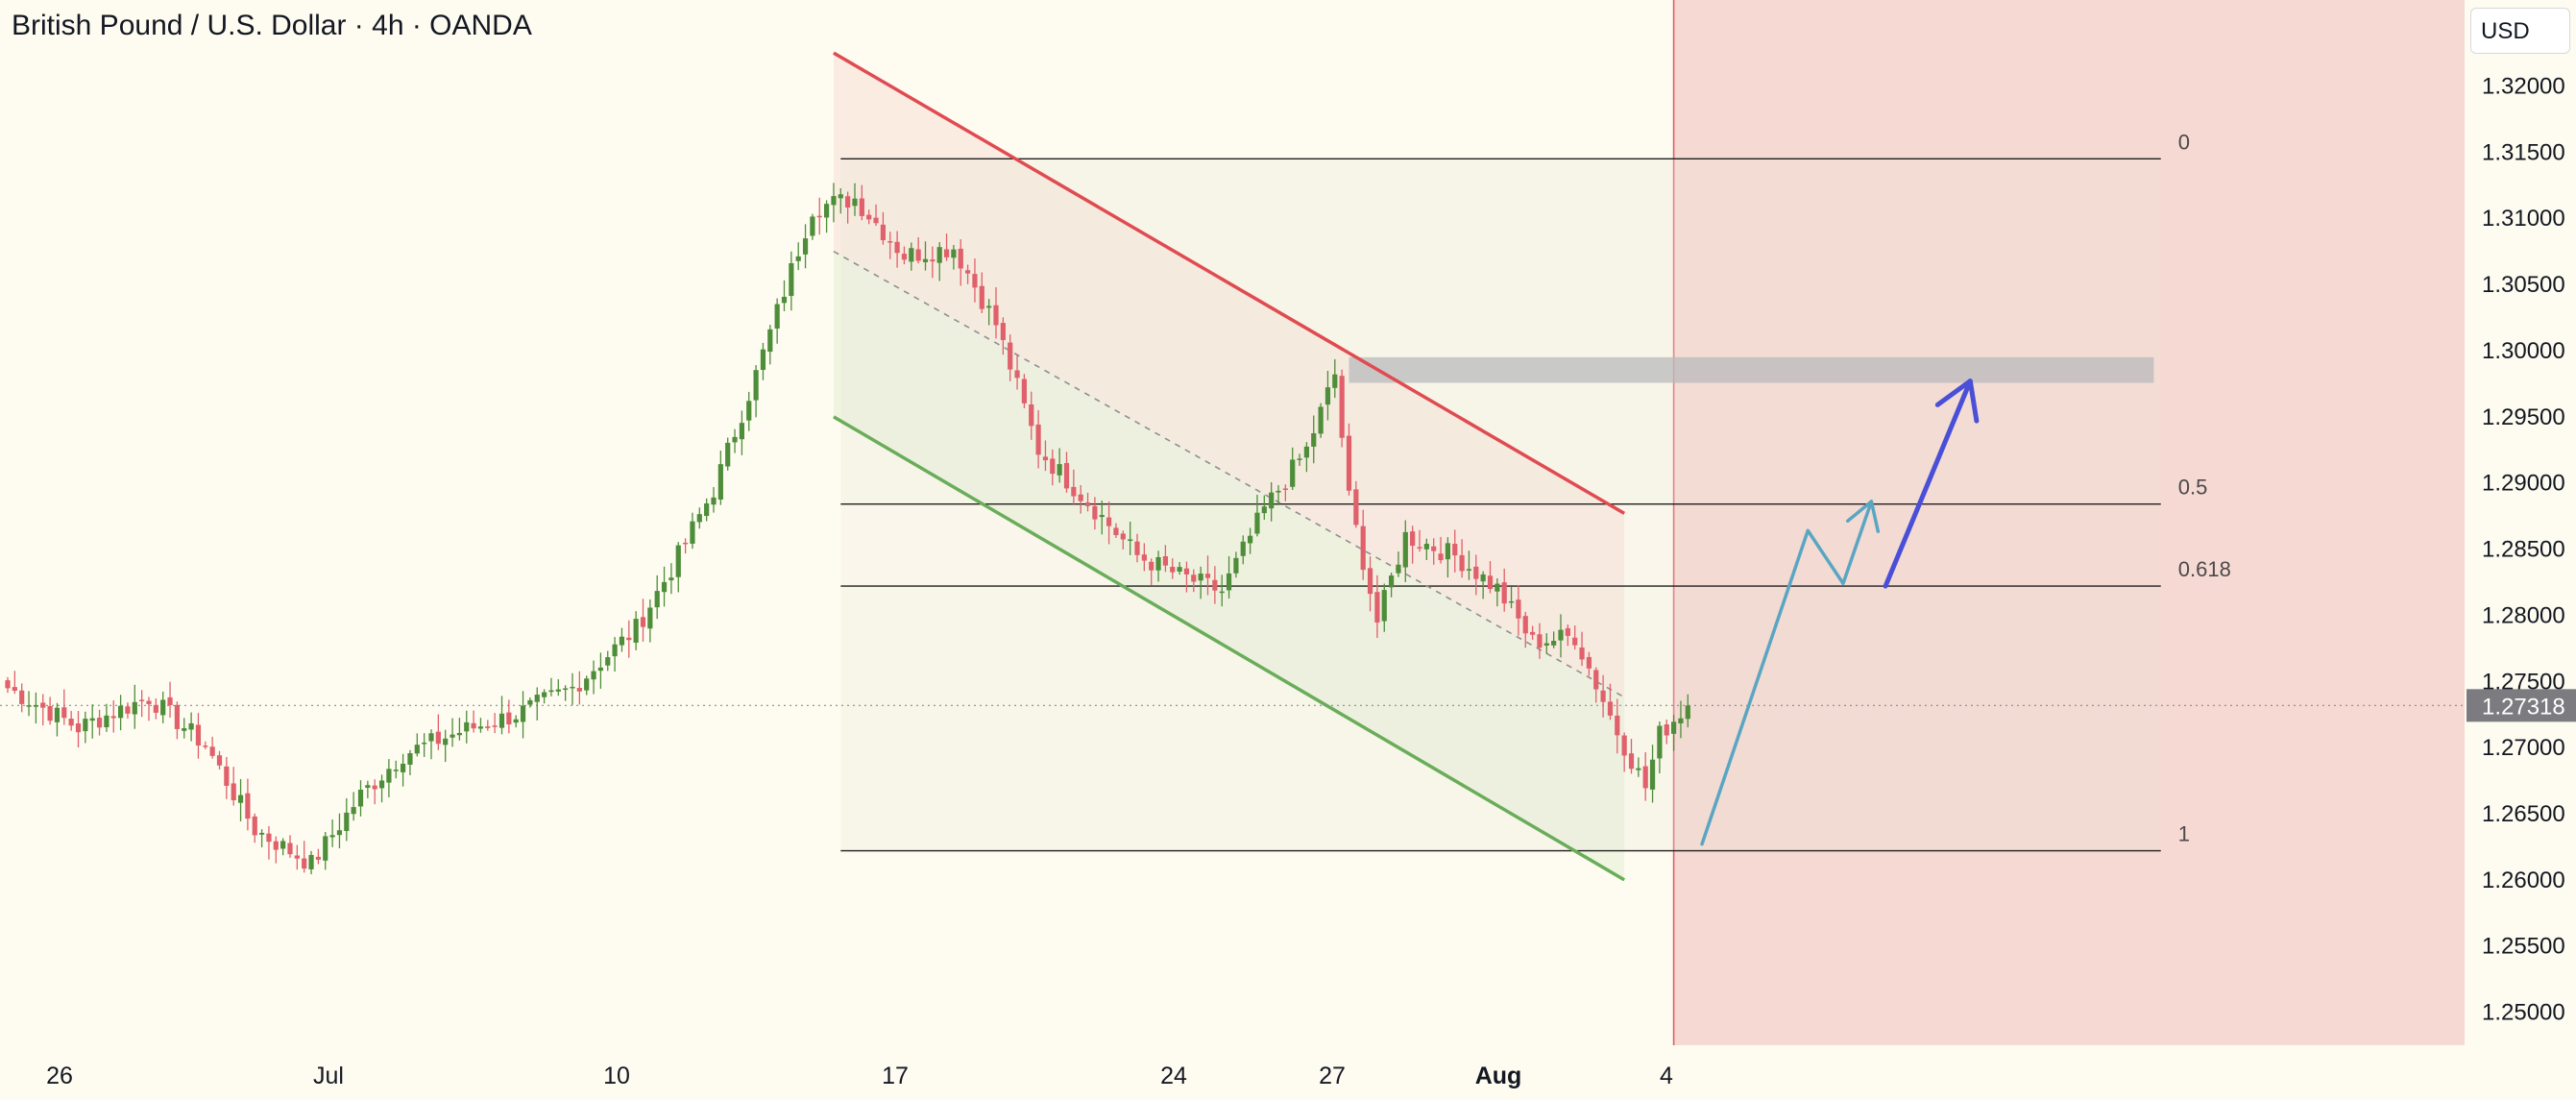  Describe the element at coordinates (1229, 474) in the screenshot. I see `channel-mid-line` at that location.